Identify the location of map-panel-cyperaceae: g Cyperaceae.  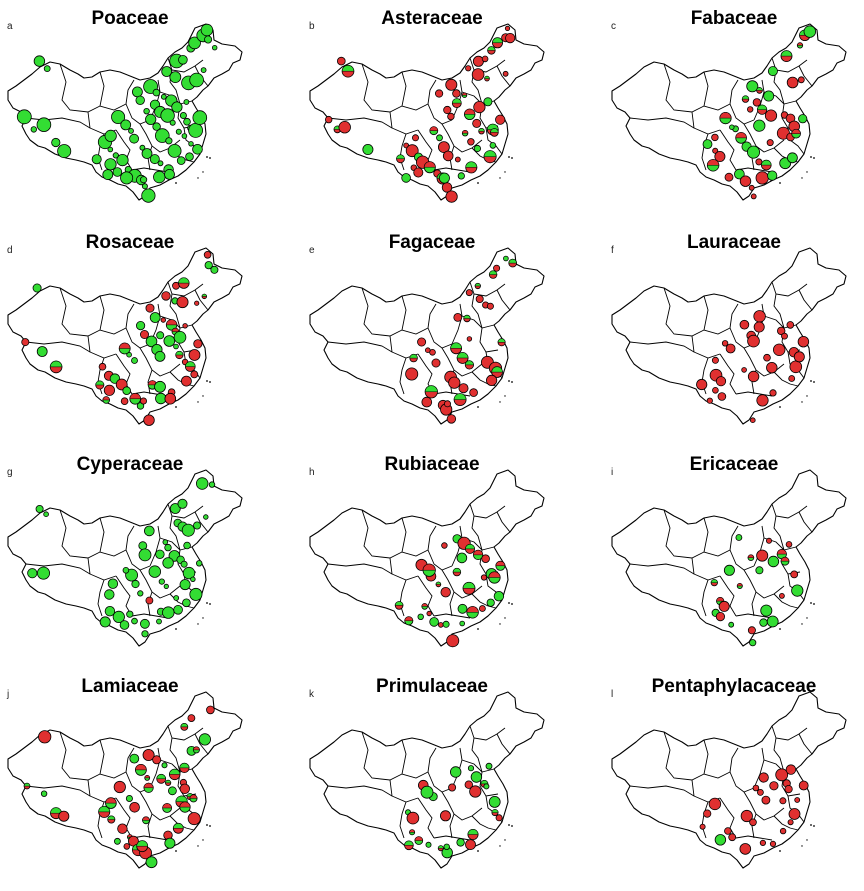
(144, 557).